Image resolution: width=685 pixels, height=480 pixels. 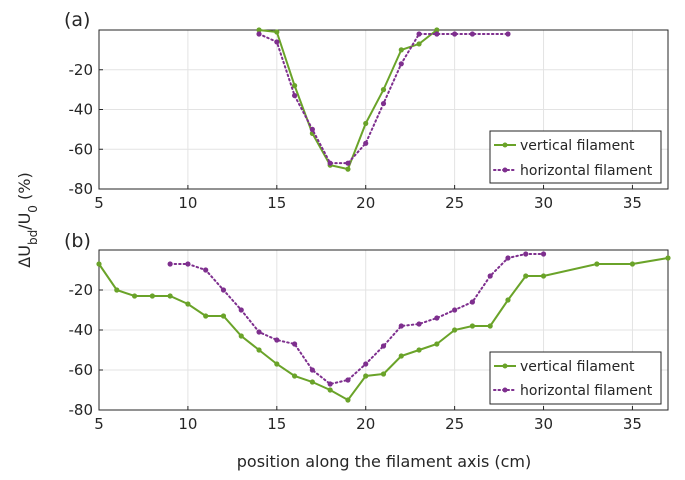 I want to click on series-line-vertical, so click(x=348, y=100).